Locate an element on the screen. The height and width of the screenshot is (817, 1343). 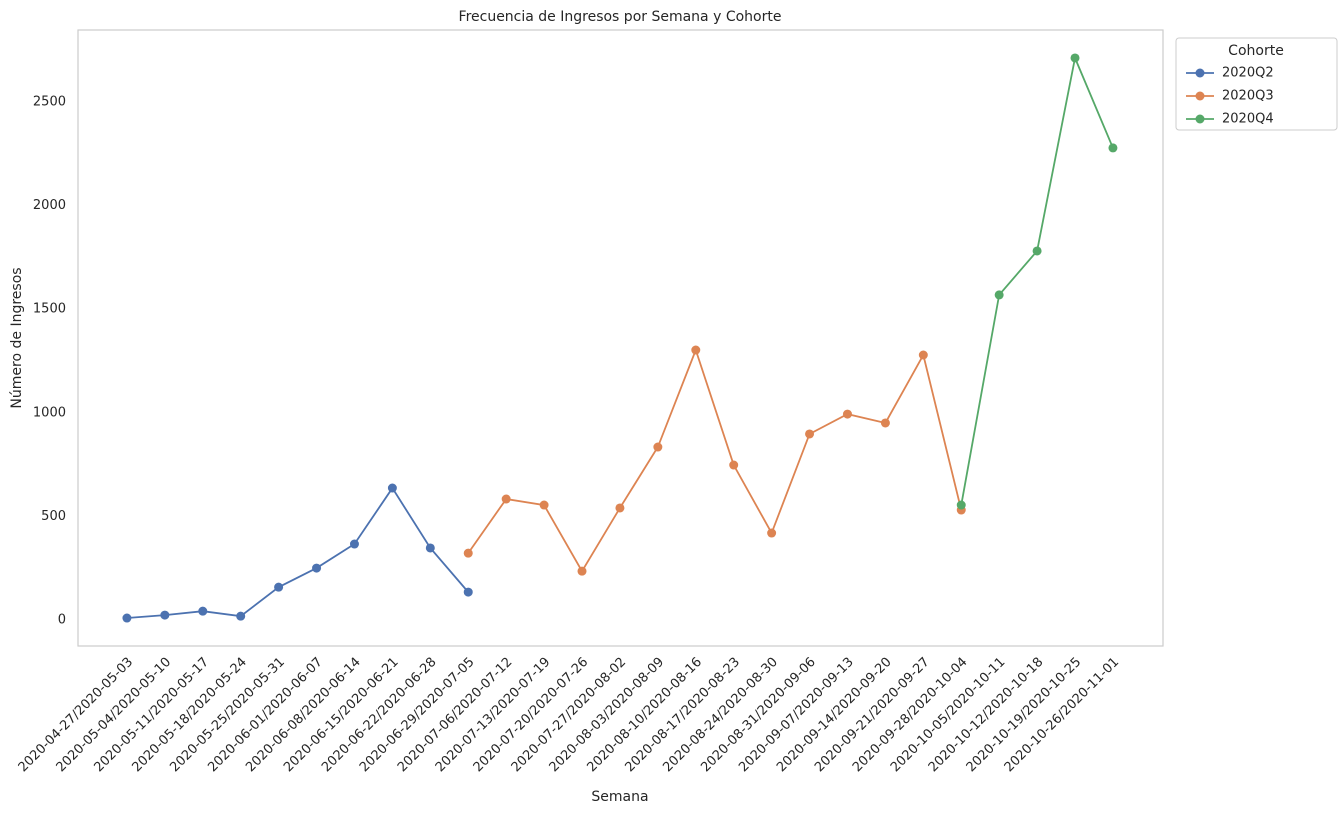
y-axis-label: Número de Ingresos is located at coordinates (17, 337).